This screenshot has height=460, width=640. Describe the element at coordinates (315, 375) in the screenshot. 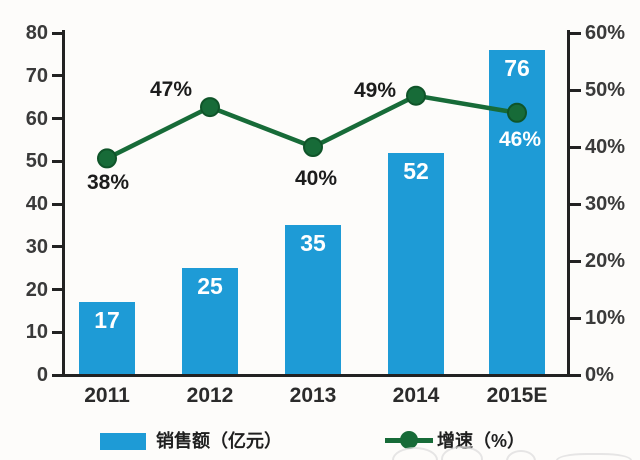

I see `x-axis-line` at that location.